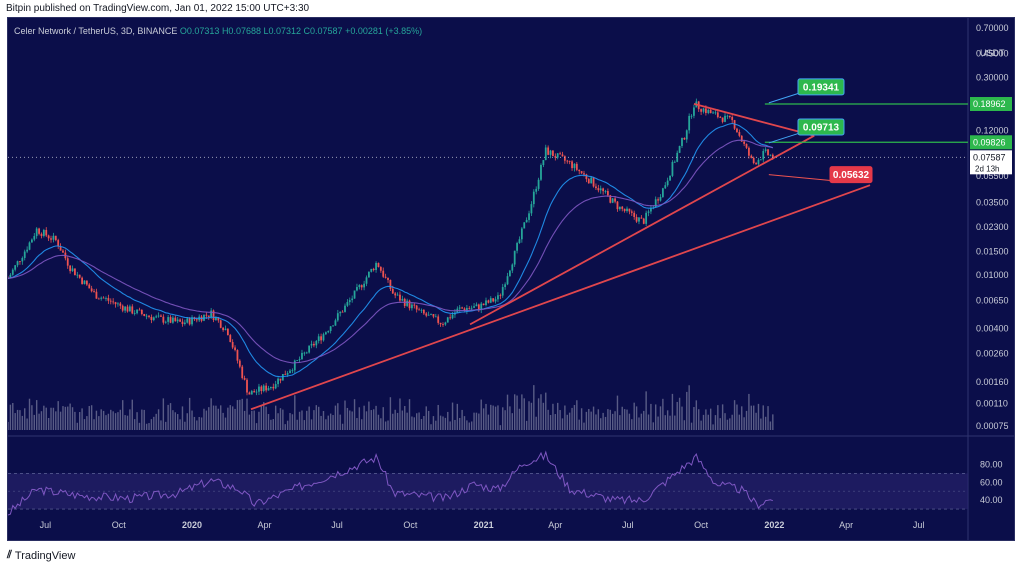  What do you see at coordinates (992, 354) in the screenshot?
I see `y-tick-label: 0.00260` at bounding box center [992, 354].